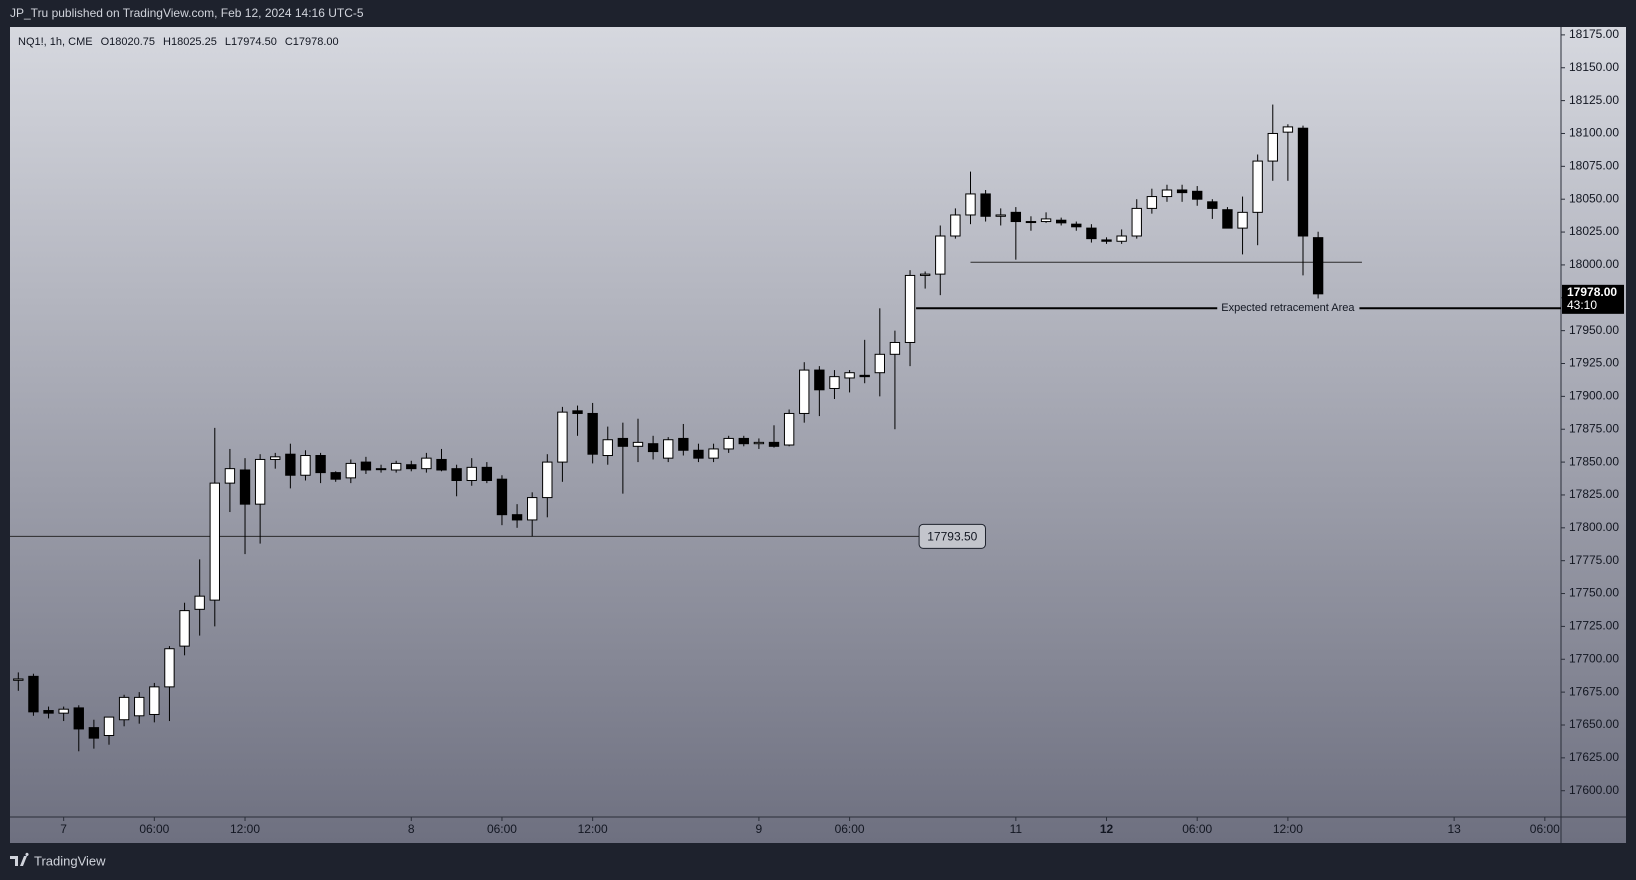  I want to click on legend-symbol: NQ1!, 1h, CME, so click(55, 42).